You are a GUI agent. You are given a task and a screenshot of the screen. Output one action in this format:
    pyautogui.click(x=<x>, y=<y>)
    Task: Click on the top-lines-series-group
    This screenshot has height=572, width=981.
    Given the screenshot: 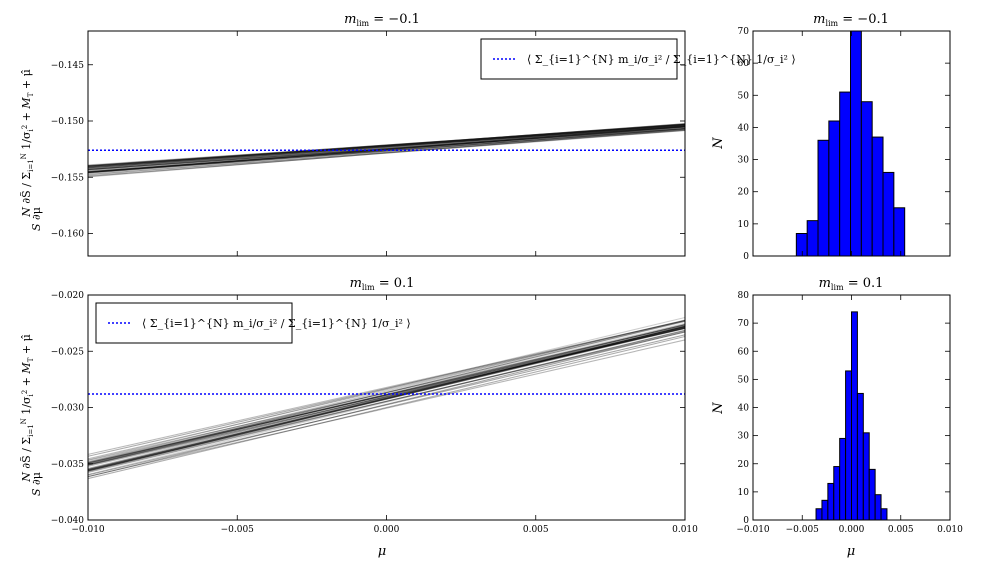 What is the action you would take?
    pyautogui.click(x=386, y=150)
    